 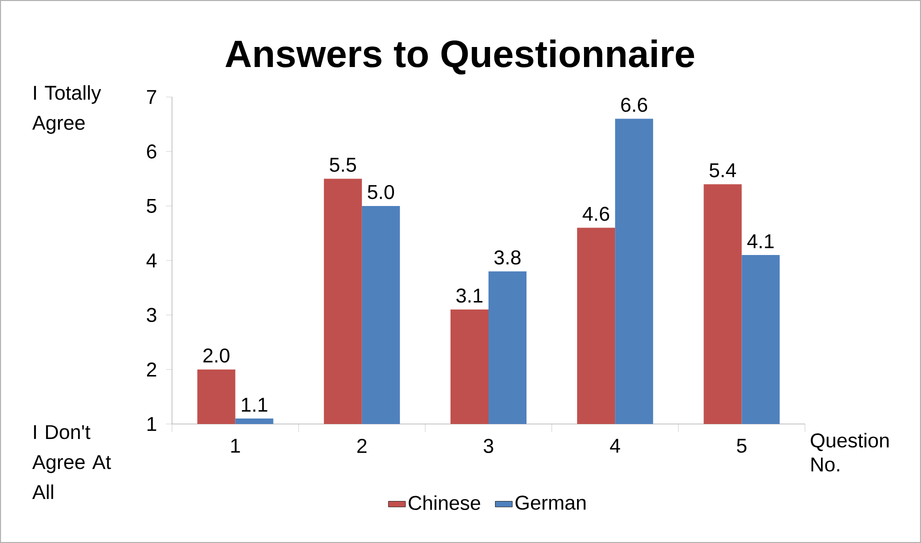 I want to click on y-tick-label: 2, so click(x=151, y=369).